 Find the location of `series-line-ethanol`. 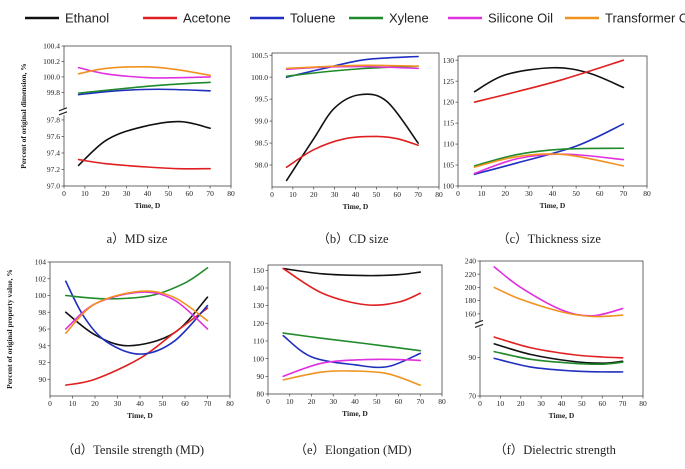

series-line-ethanol is located at coordinates (352, 137).